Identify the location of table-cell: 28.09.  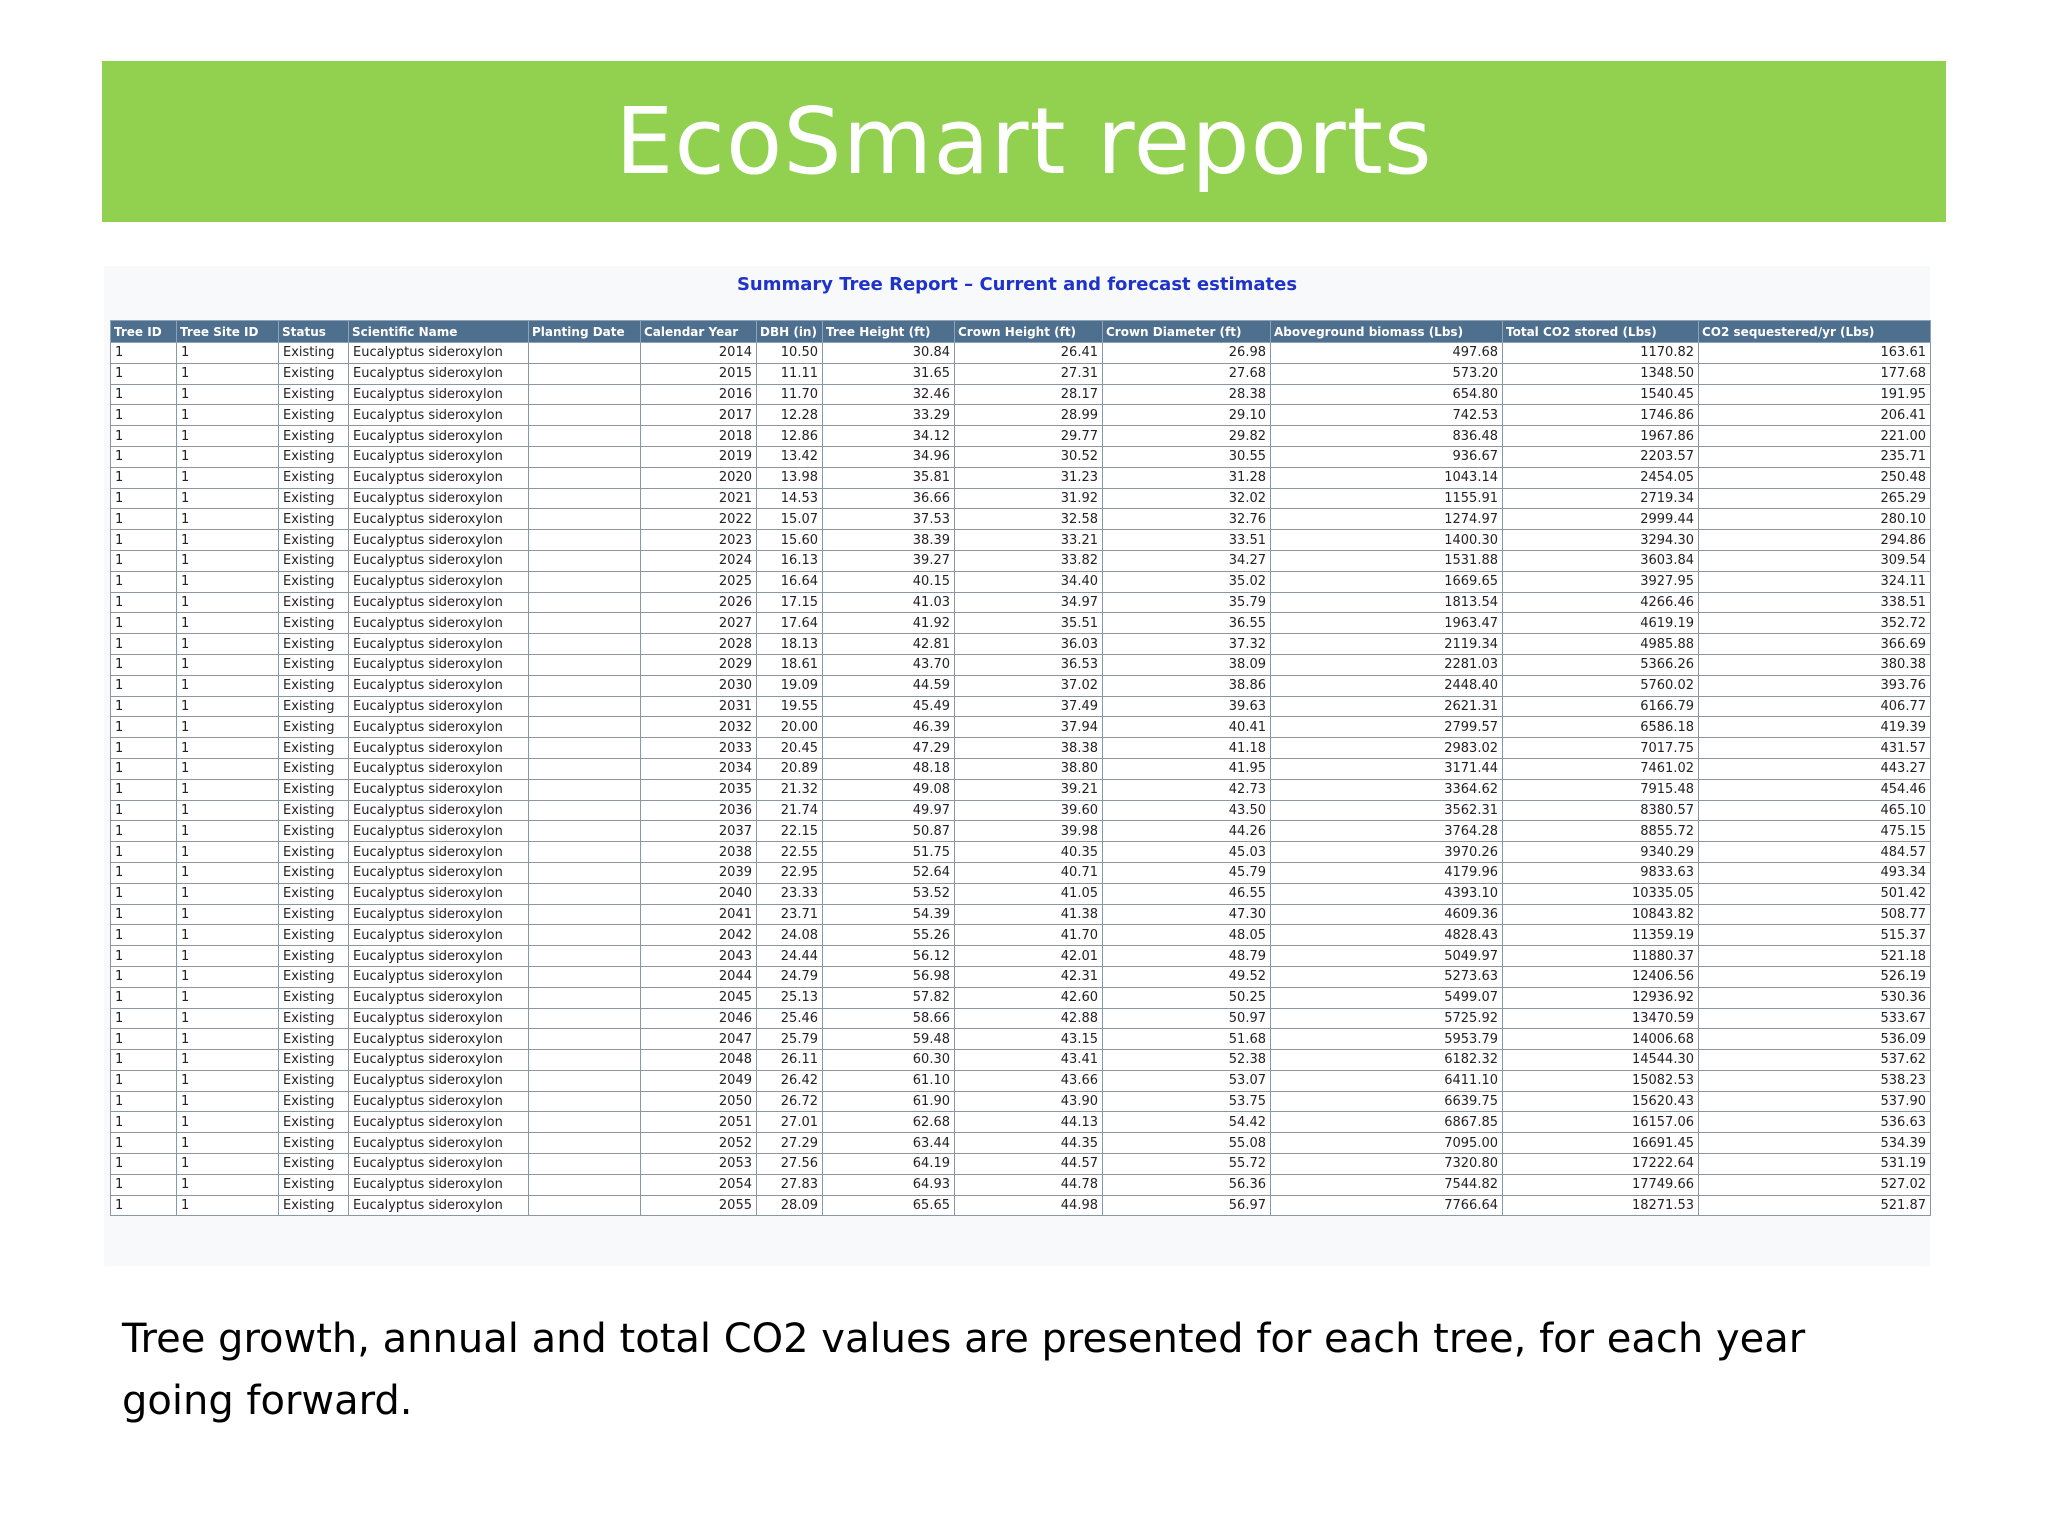
(789, 1205).